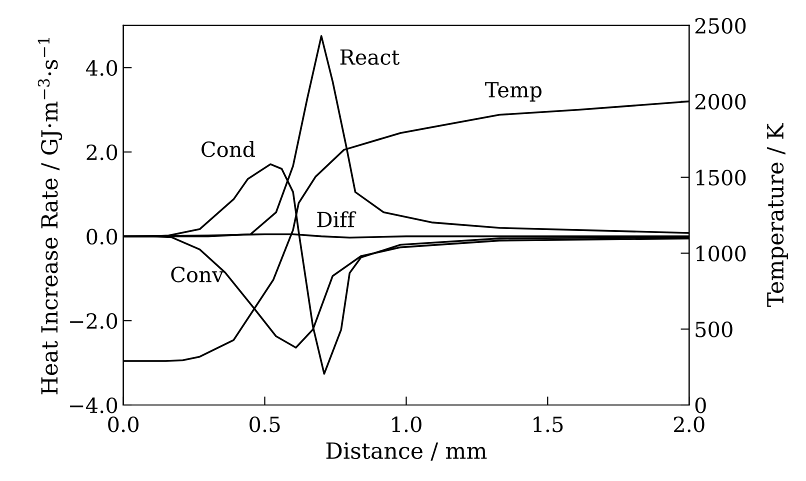 The image size is (806, 481). Describe the element at coordinates (94, 405) in the screenshot. I see `y-tick-label: −4.0` at that location.